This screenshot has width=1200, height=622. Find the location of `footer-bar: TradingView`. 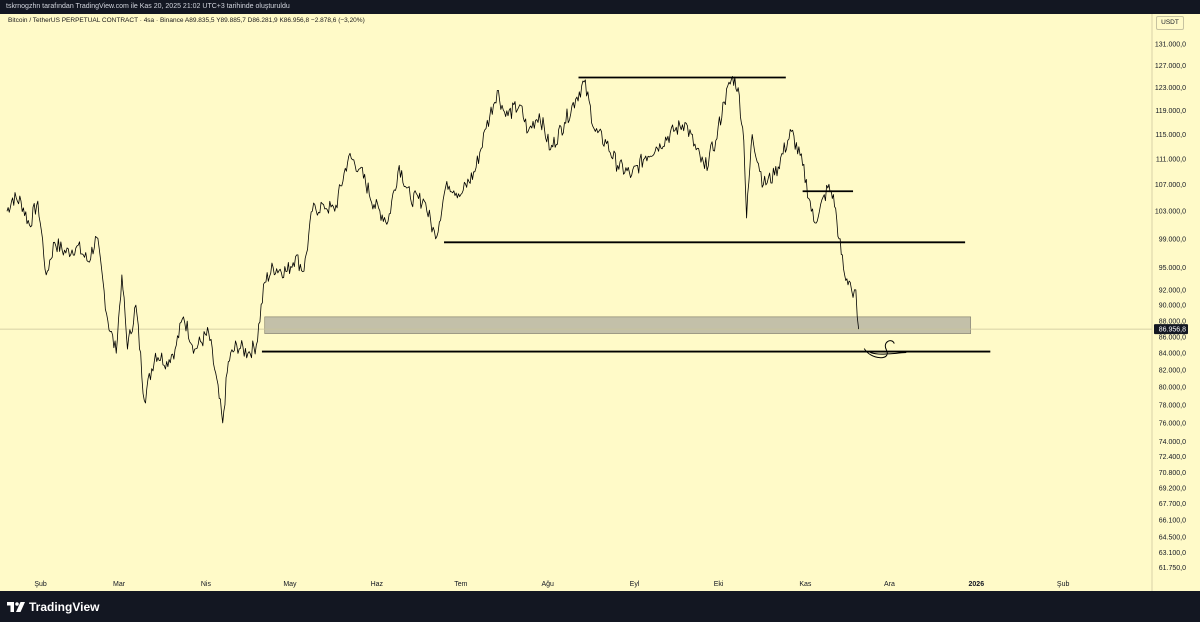

footer-bar: TradingView is located at coordinates (600, 606).